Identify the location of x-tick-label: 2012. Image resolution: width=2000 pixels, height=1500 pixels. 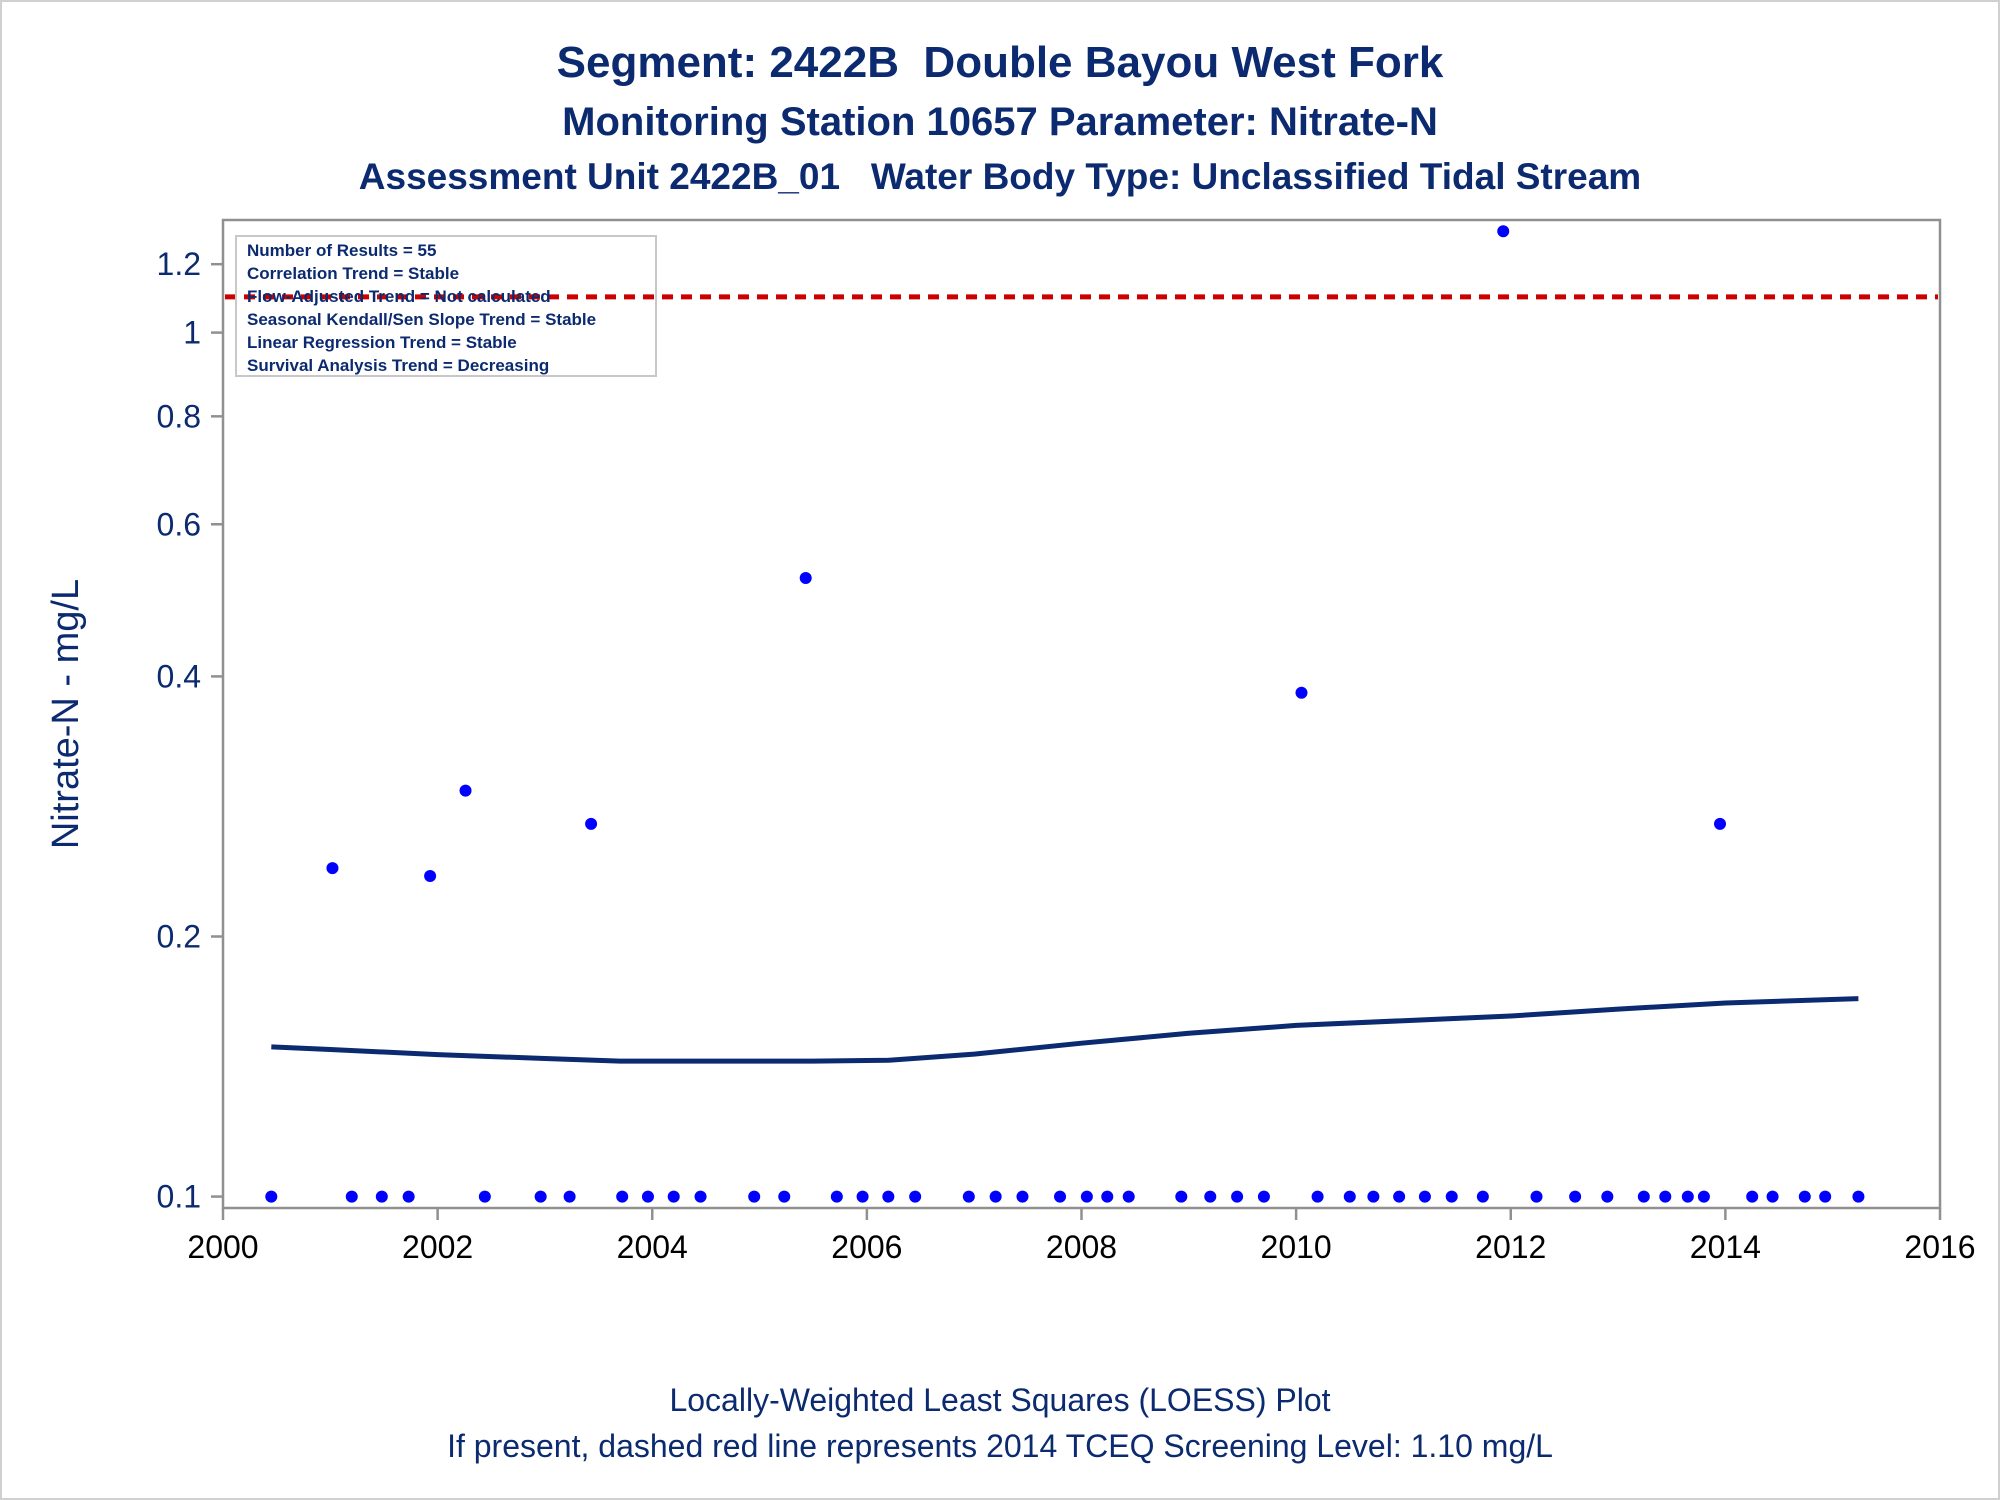
(1510, 1247).